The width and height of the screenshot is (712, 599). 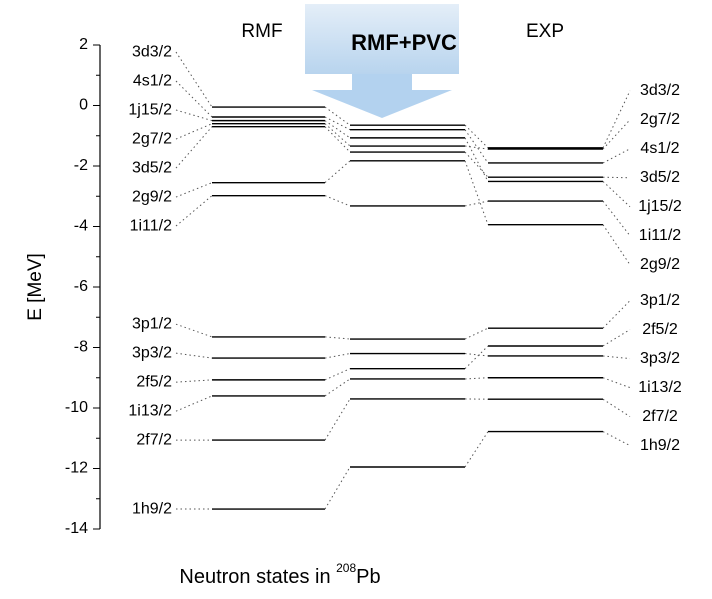 I want to click on x-label-sup: 208, so click(x=346, y=568).